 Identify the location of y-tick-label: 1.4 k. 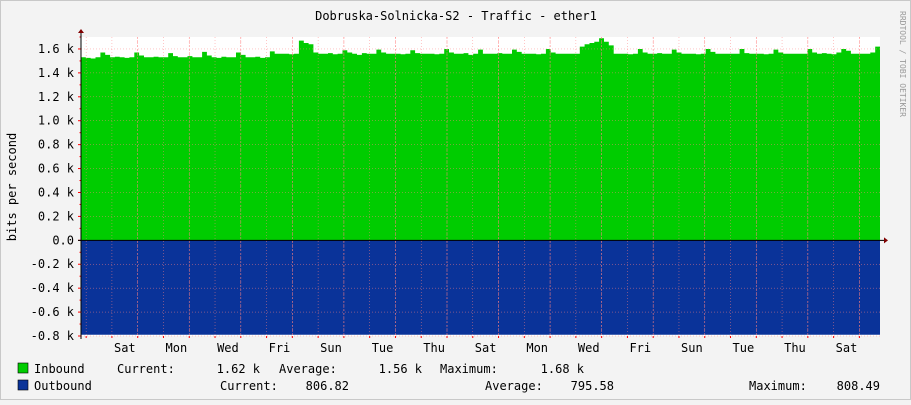
(56, 73).